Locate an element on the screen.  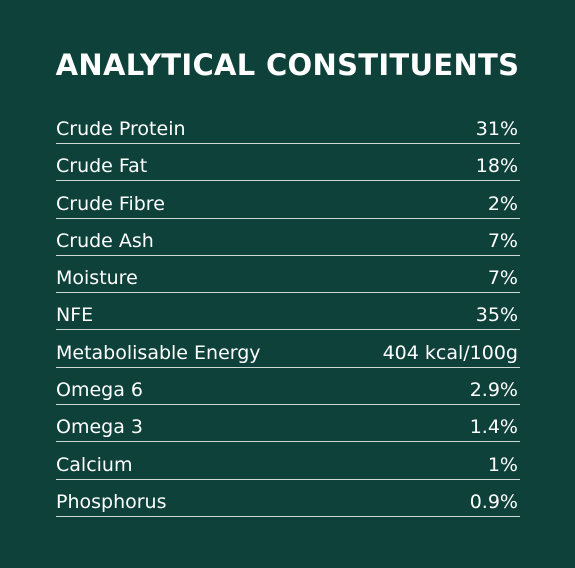
row-value: 2% is located at coordinates (502, 203).